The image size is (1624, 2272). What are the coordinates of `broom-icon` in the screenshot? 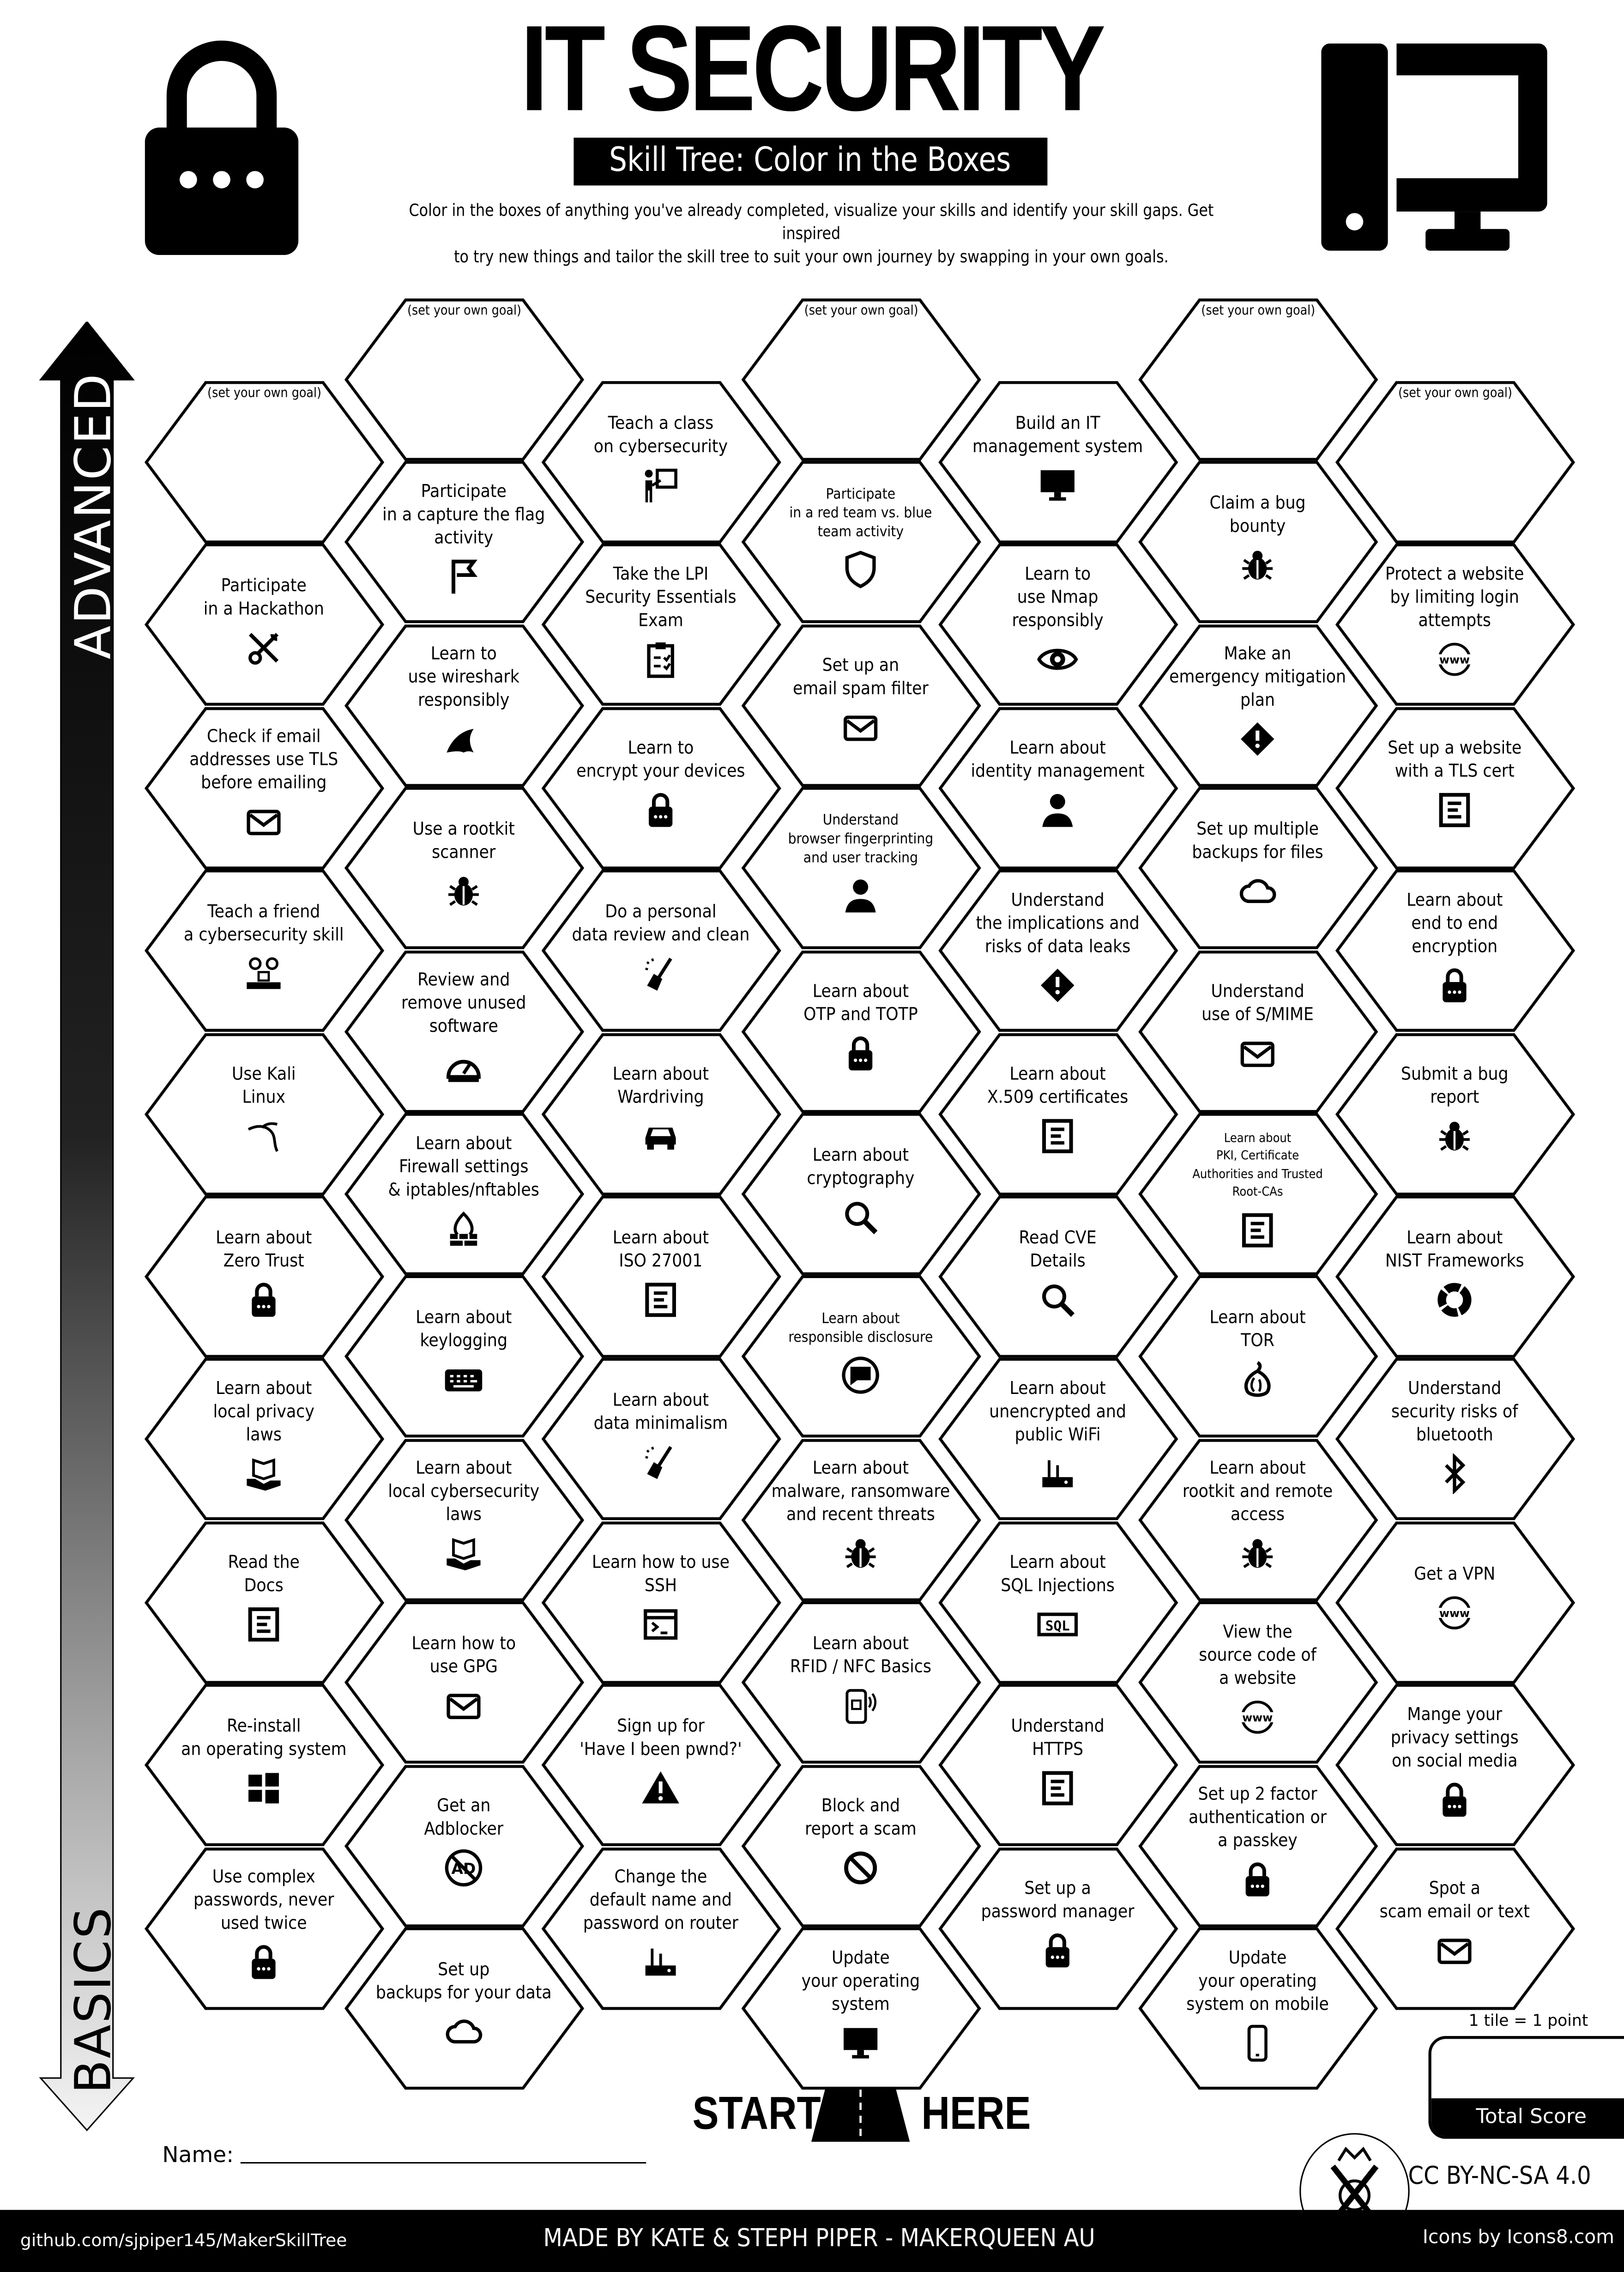 It's located at (660, 1462).